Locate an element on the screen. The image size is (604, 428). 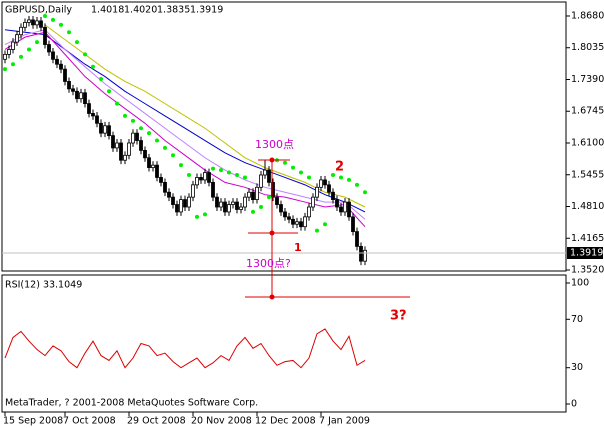
x-tick-label: 7 Jan 2009 is located at coordinates (344, 421).